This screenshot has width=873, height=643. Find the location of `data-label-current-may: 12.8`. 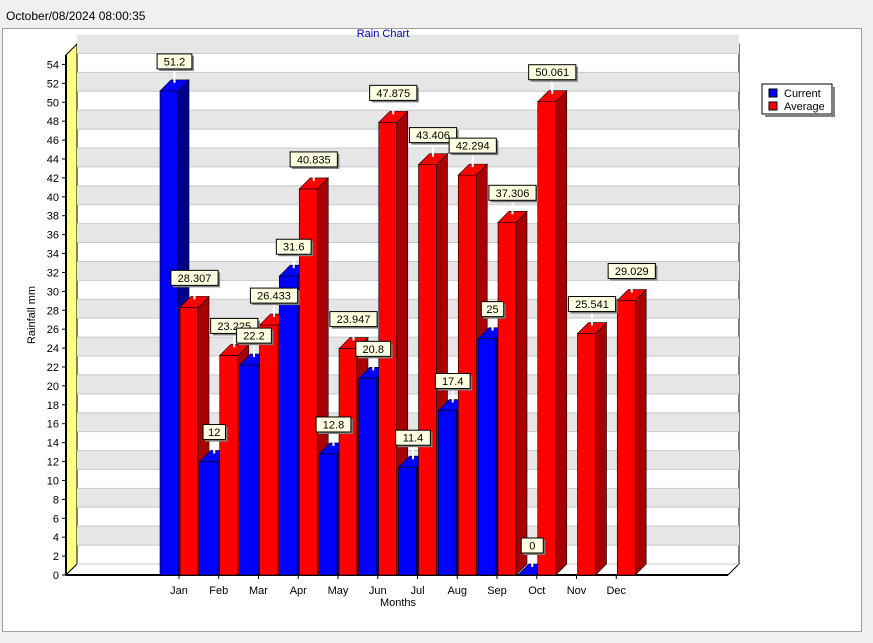

data-label-current-may: 12.8 is located at coordinates (334, 431).